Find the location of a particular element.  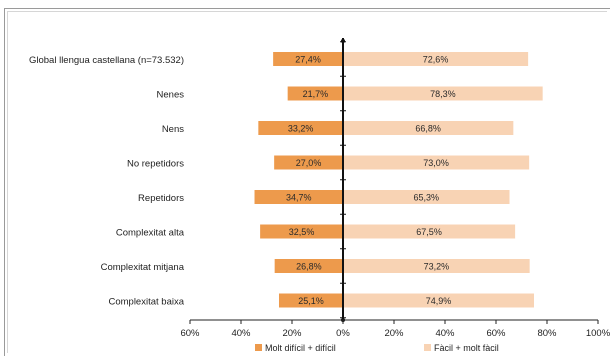

legend-swatch-facil is located at coordinates (427, 347).